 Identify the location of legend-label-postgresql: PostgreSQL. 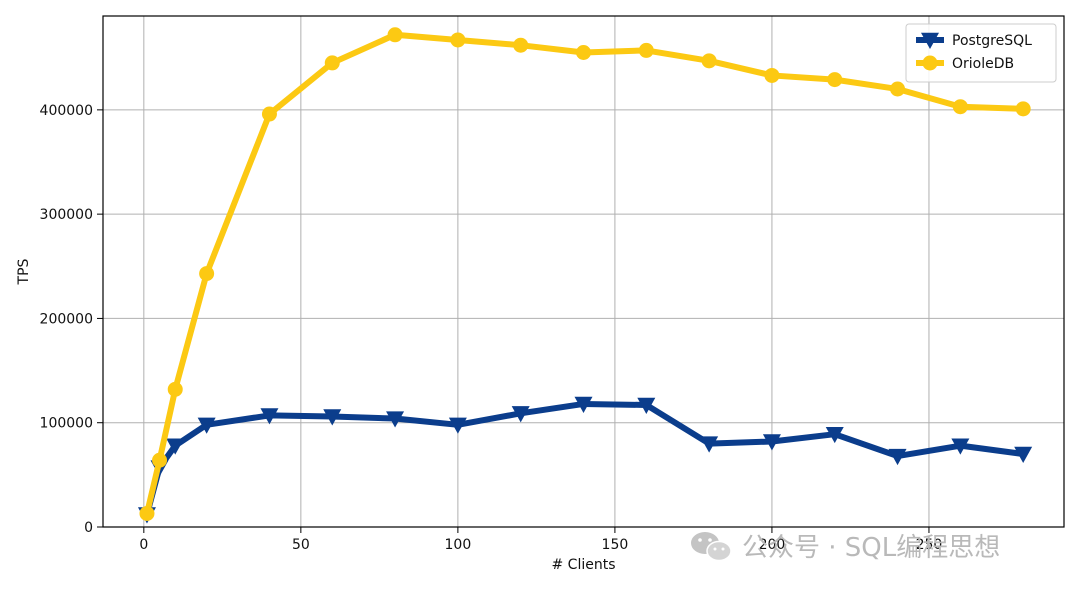
(992, 41).